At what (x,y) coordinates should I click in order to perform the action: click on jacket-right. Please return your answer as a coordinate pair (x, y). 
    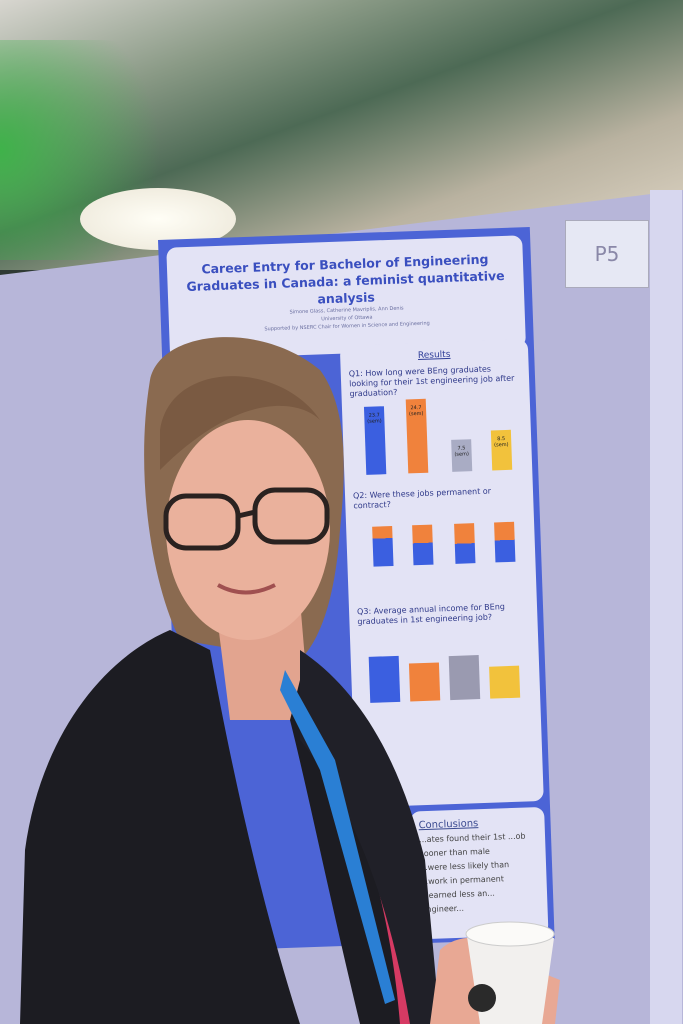
    Looking at the image, I should click on (370, 837).